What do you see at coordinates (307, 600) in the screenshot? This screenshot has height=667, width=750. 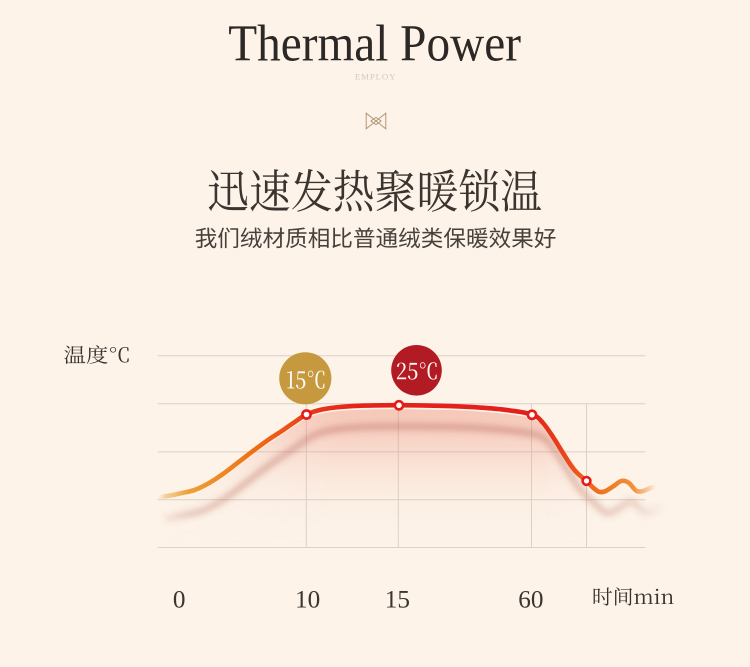 I see `svg-text: 10` at bounding box center [307, 600].